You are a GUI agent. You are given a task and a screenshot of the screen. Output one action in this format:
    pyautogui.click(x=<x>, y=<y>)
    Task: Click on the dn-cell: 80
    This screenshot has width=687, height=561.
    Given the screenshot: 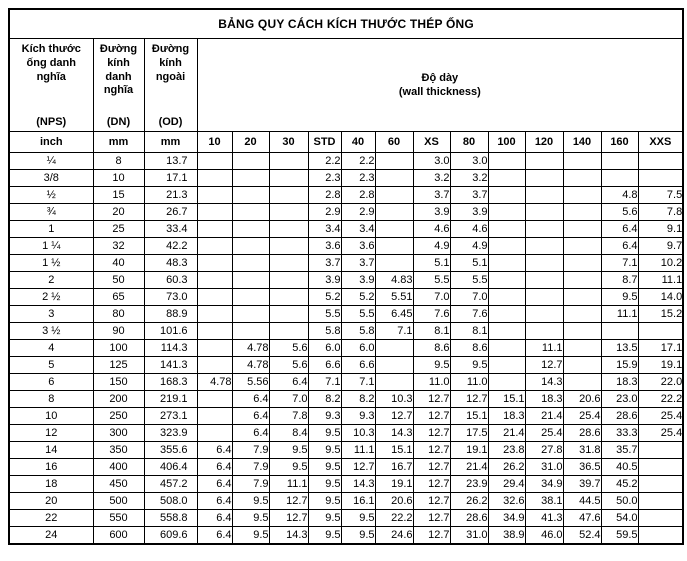 What is the action you would take?
    pyautogui.click(x=118, y=314)
    